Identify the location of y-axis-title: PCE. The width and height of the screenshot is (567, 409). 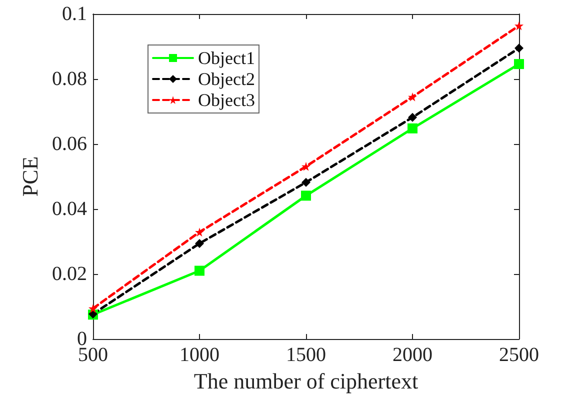
(30, 176).